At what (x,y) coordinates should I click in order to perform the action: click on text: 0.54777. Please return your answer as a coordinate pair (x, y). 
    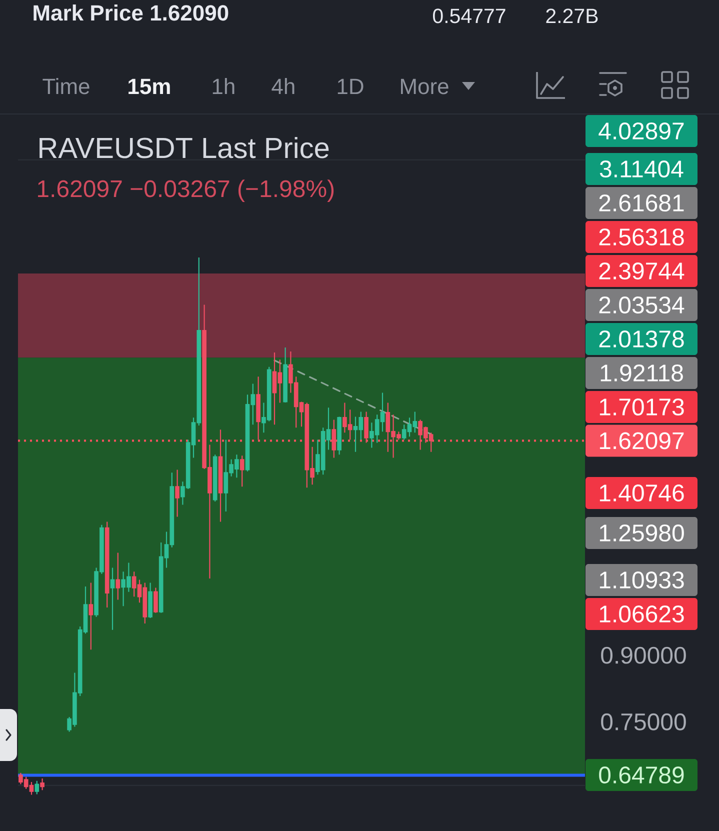
    Looking at the image, I should click on (469, 16).